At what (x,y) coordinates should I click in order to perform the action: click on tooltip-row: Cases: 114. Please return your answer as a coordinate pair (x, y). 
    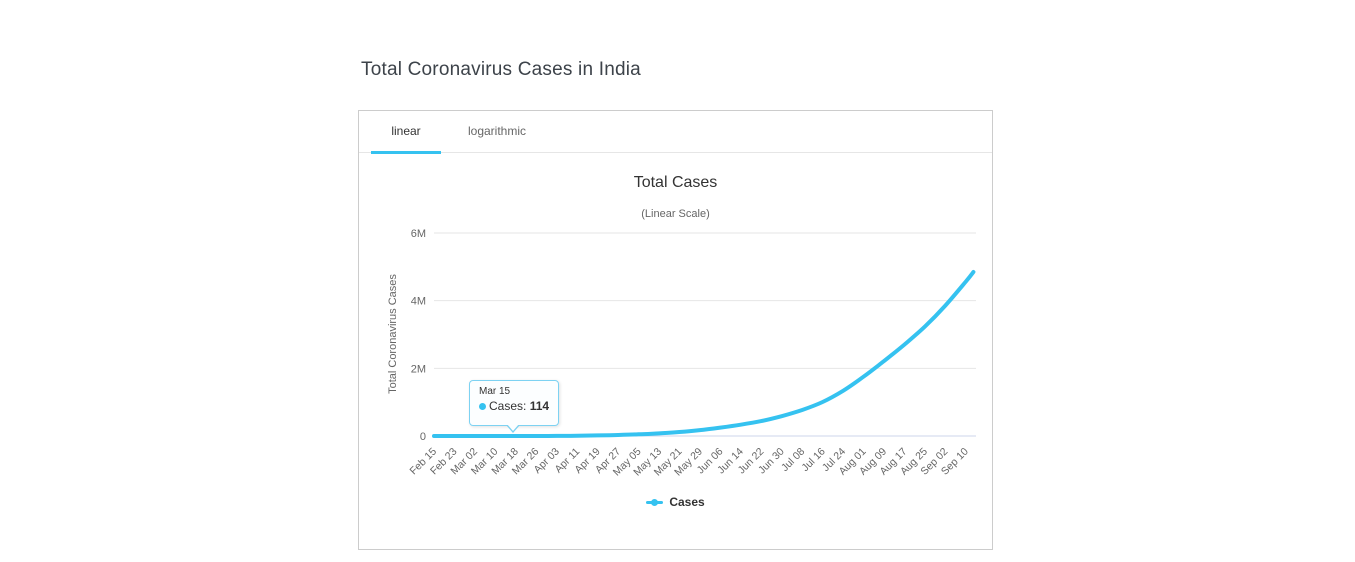
    Looking at the image, I should click on (518, 406).